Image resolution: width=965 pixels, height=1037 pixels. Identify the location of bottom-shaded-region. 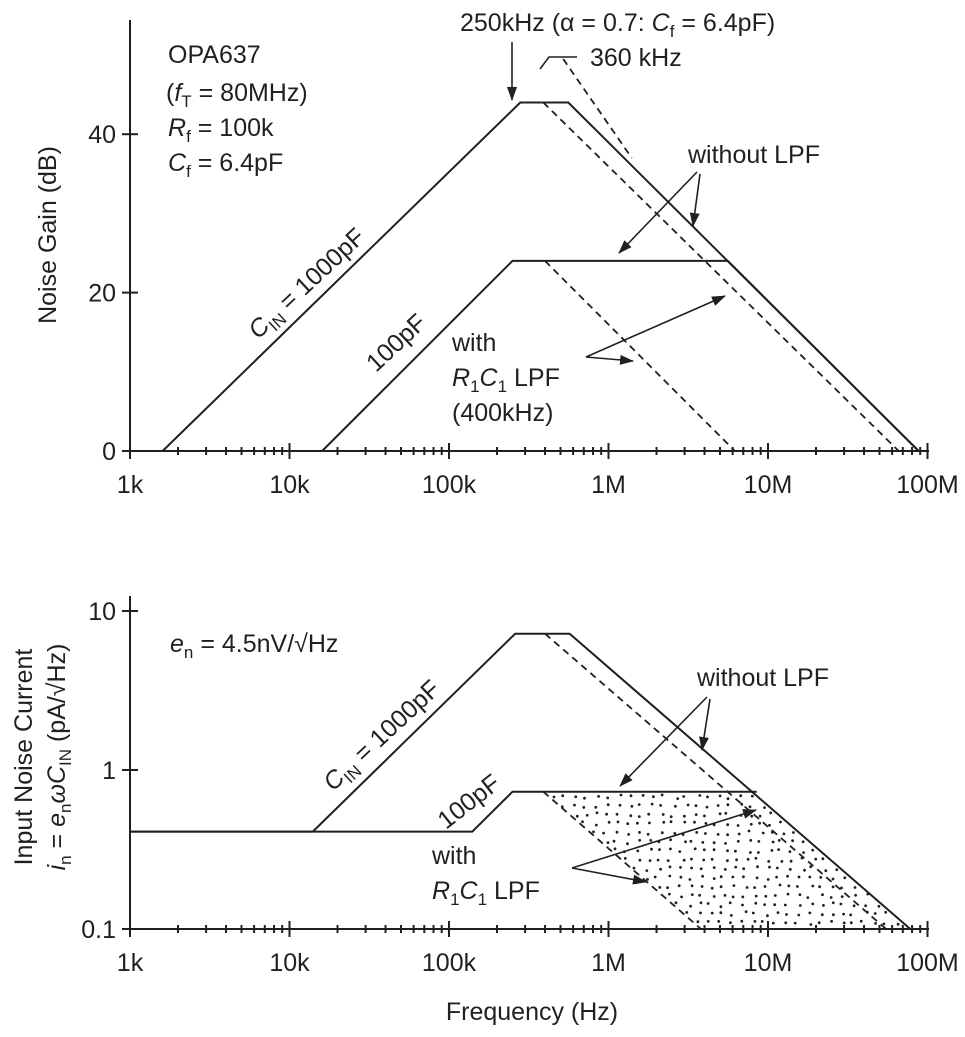
(726, 859).